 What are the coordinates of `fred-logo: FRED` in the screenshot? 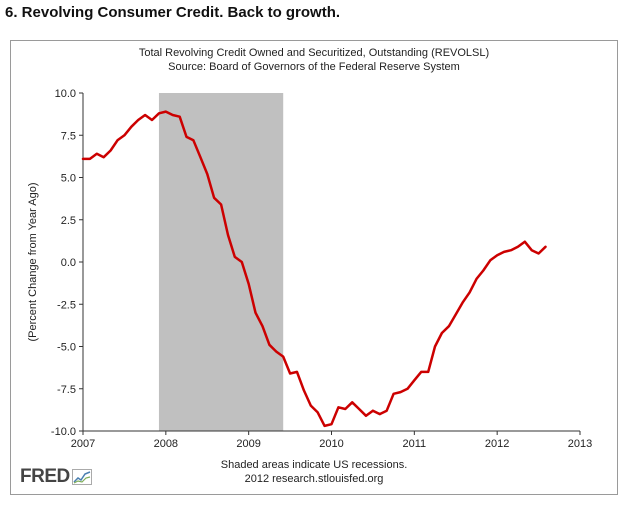 It's located at (56, 477).